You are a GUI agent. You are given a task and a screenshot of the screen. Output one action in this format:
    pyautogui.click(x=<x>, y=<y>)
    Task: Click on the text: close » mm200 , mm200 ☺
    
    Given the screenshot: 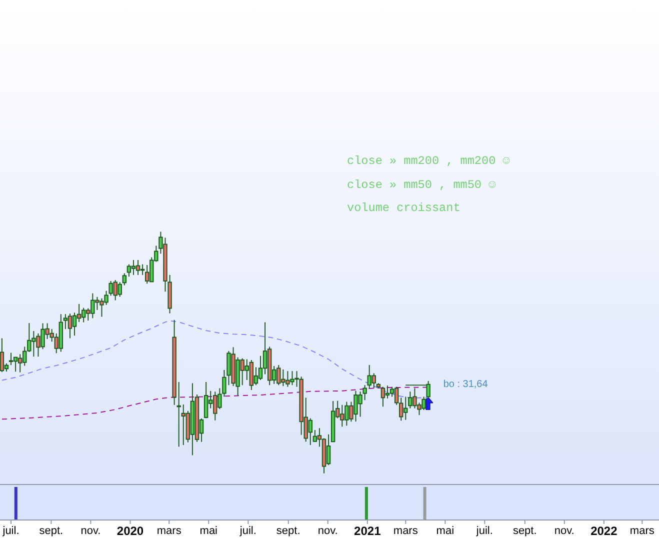 What is the action you would take?
    pyautogui.click(x=428, y=161)
    